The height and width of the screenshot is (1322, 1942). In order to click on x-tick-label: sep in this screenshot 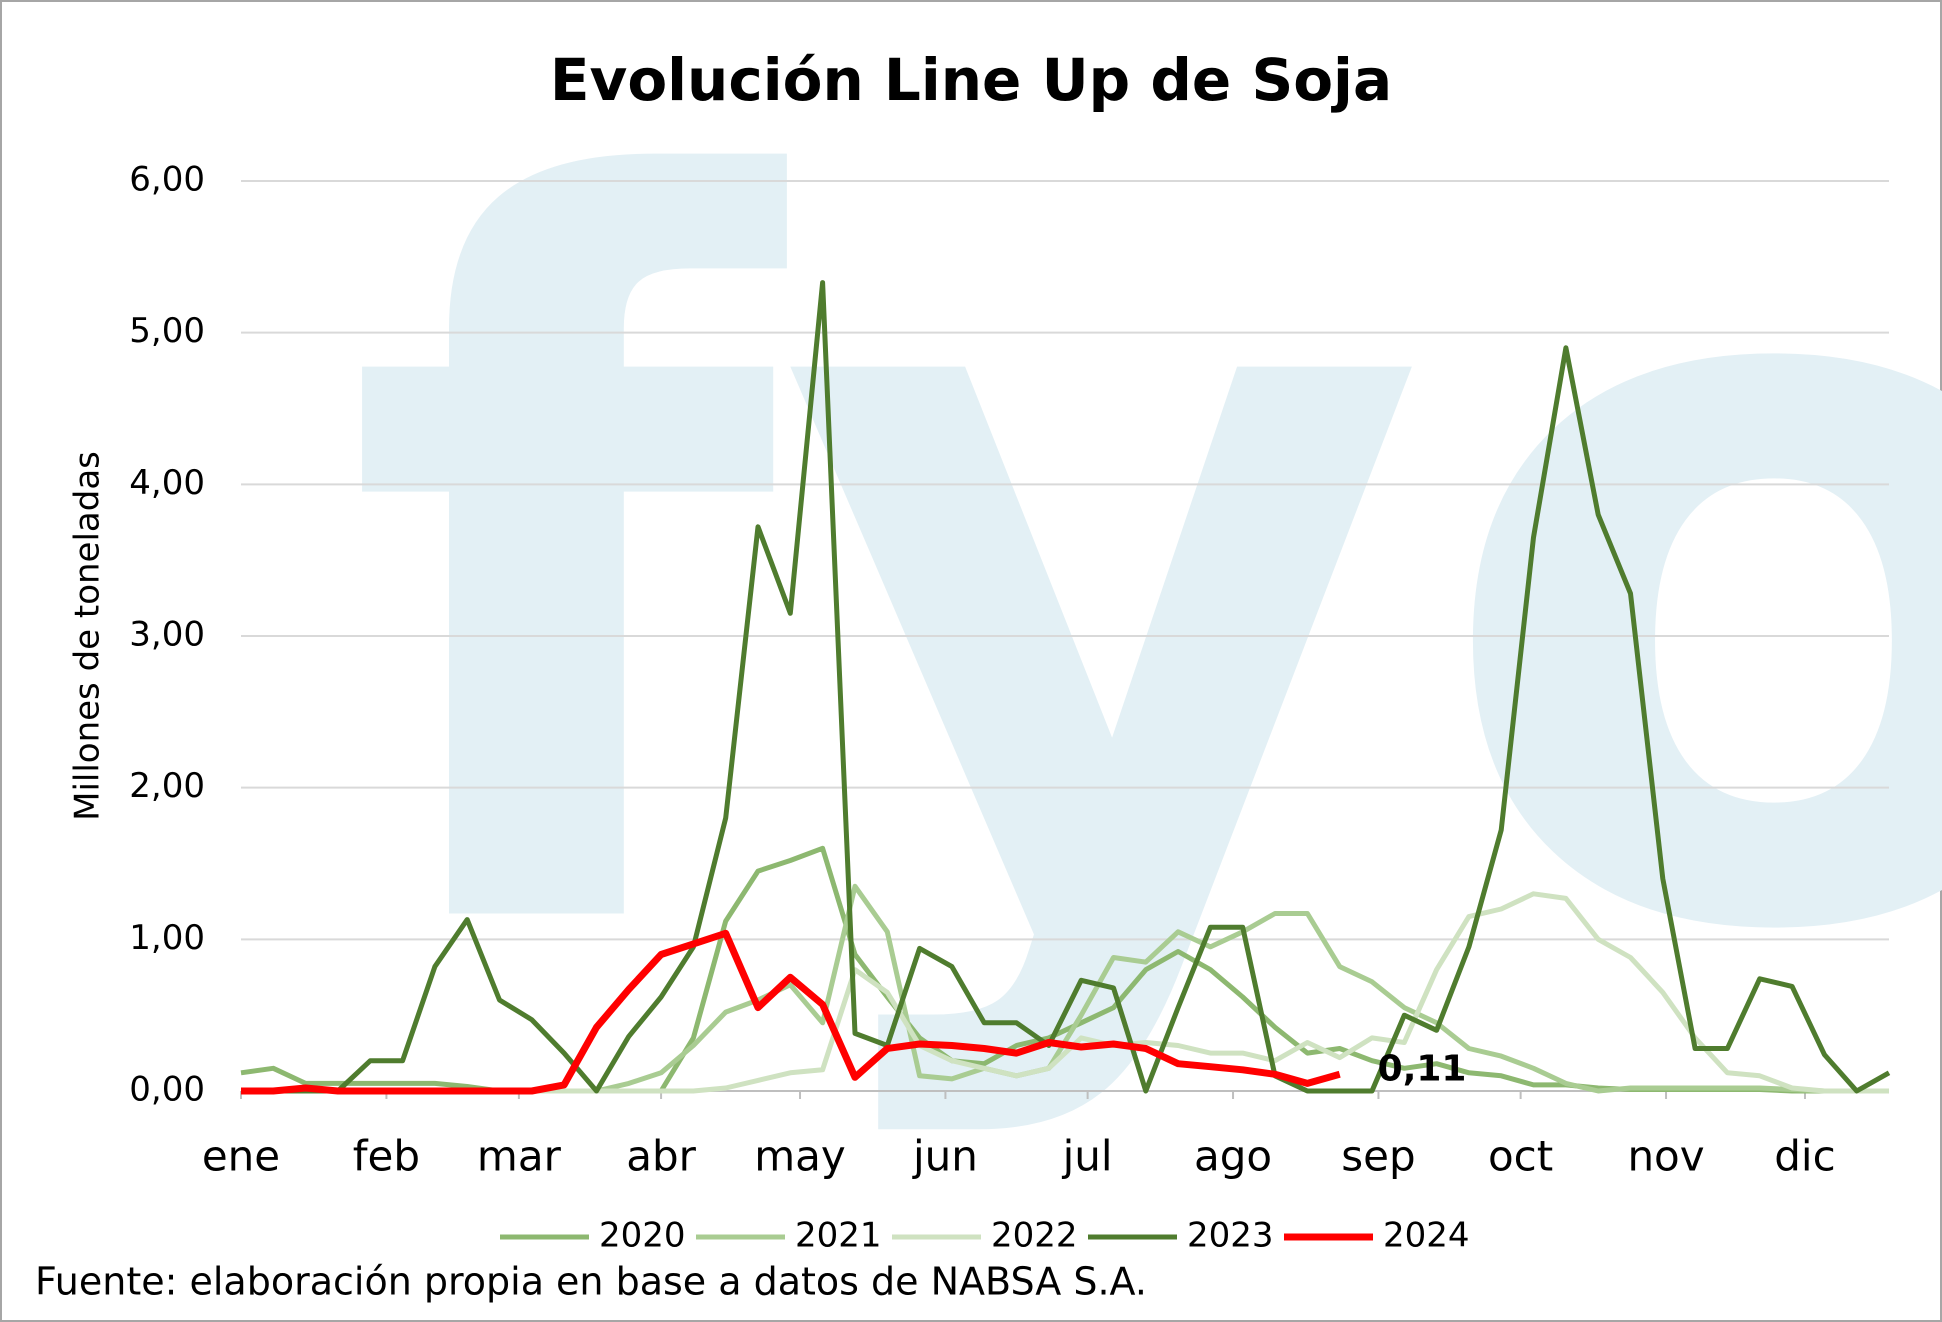, I will do `click(1378, 1156)`.